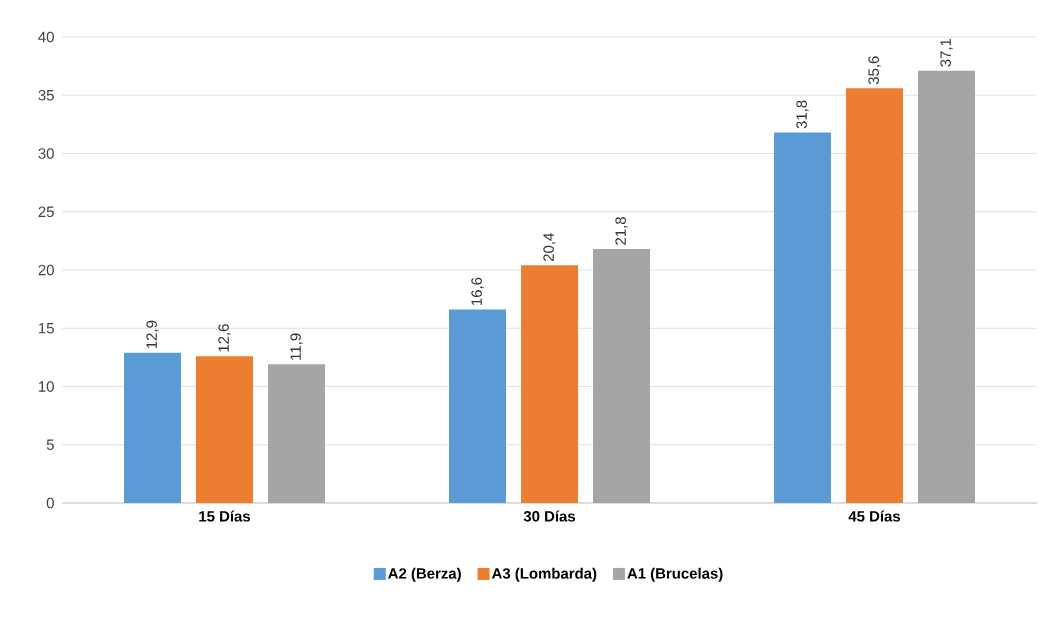 This screenshot has height=621, width=1059. Describe the element at coordinates (549, 516) in the screenshot. I see `x-tick-label: 30 Días` at that location.